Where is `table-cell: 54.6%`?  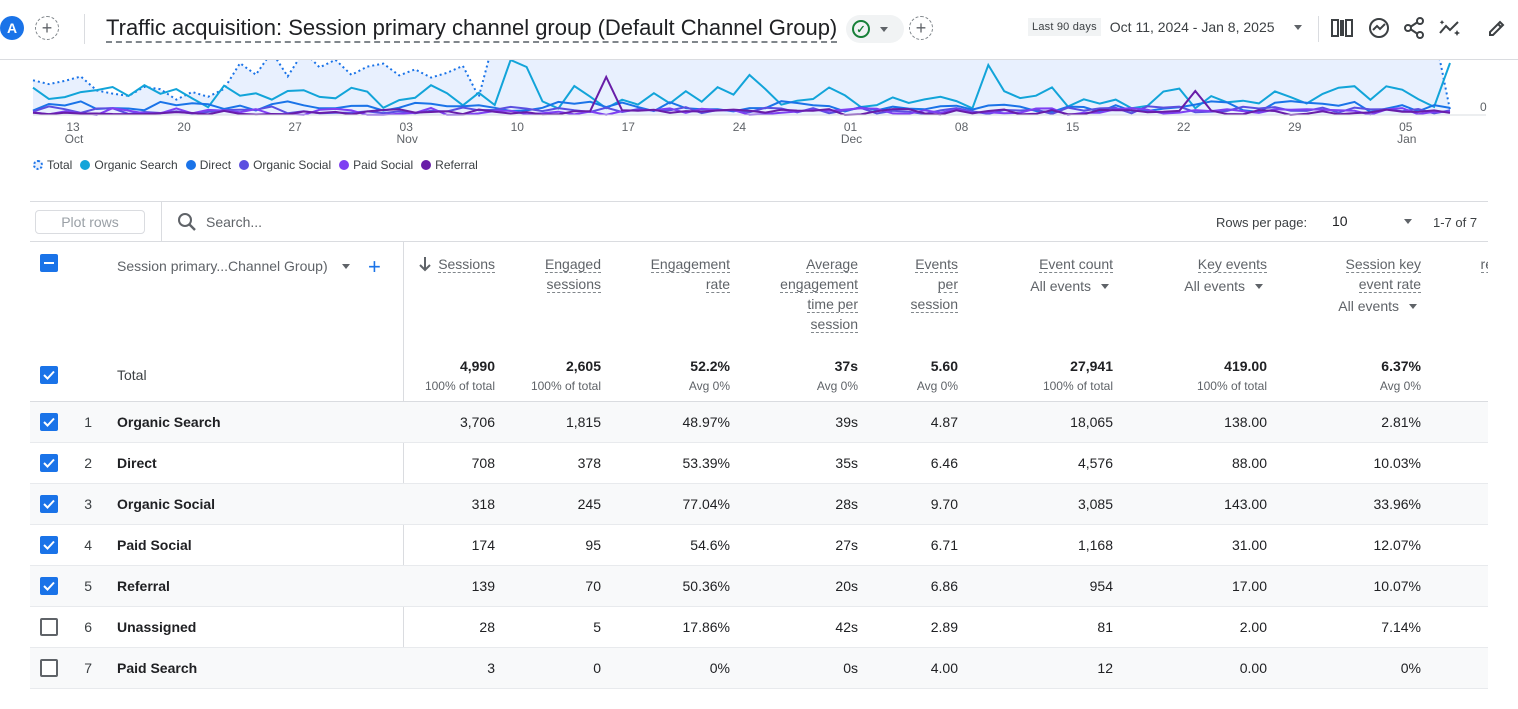
table-cell: 54.6% is located at coordinates (710, 545).